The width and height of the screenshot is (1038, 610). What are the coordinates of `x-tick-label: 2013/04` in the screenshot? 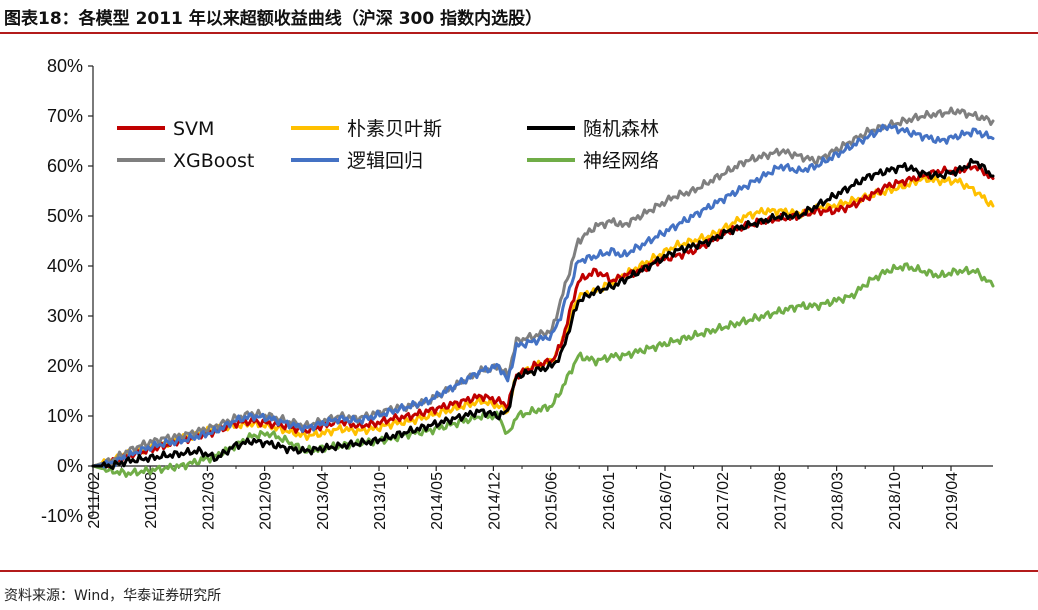 It's located at (323, 501).